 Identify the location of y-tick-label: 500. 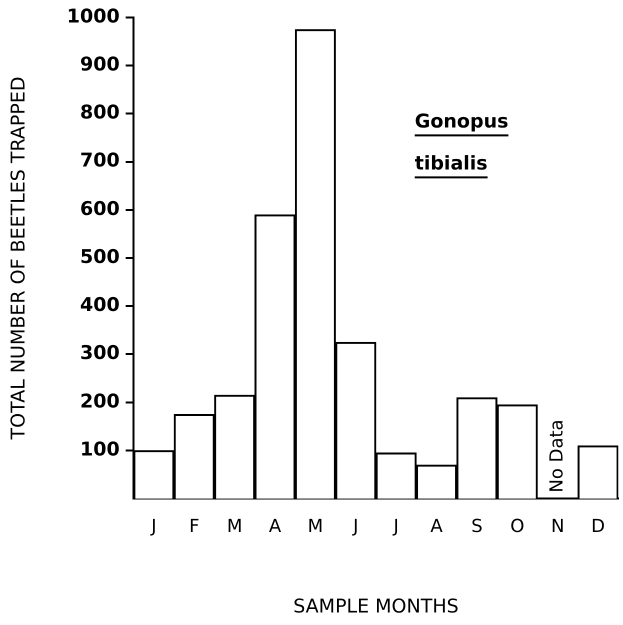
(100, 257).